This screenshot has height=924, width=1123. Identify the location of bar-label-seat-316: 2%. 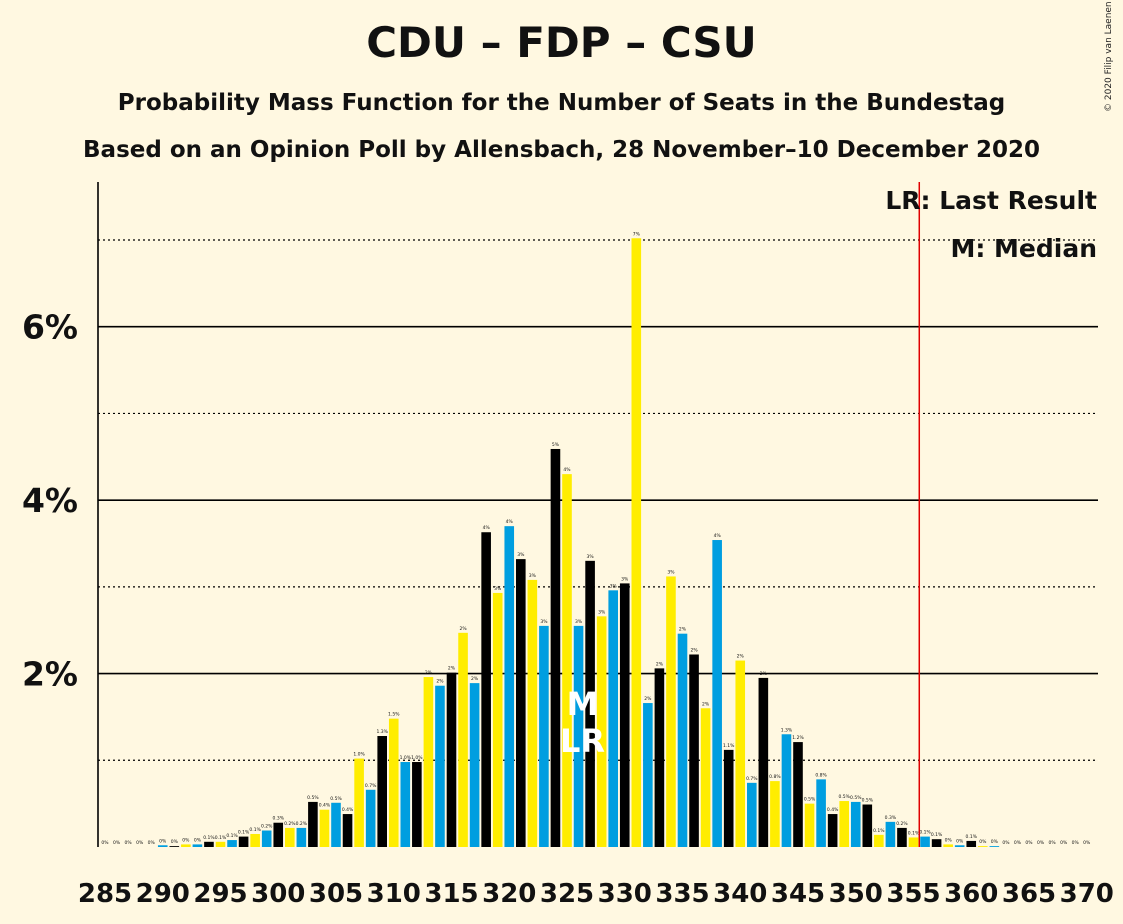
(463, 629).